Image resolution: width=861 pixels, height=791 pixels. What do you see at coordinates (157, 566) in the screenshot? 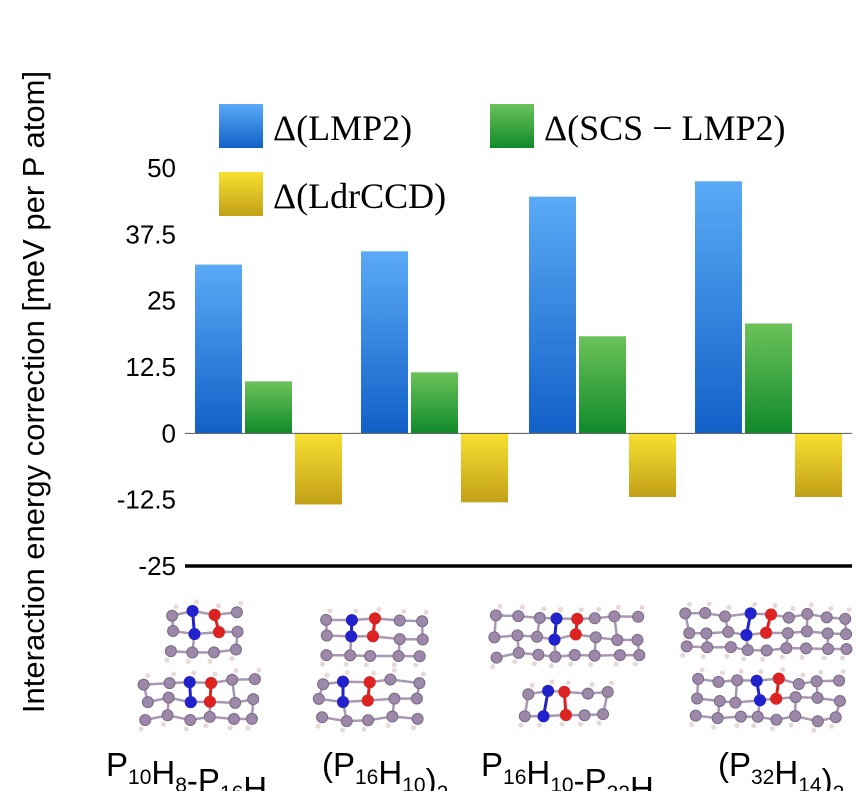
I see `y-tick-label: -25` at bounding box center [157, 566].